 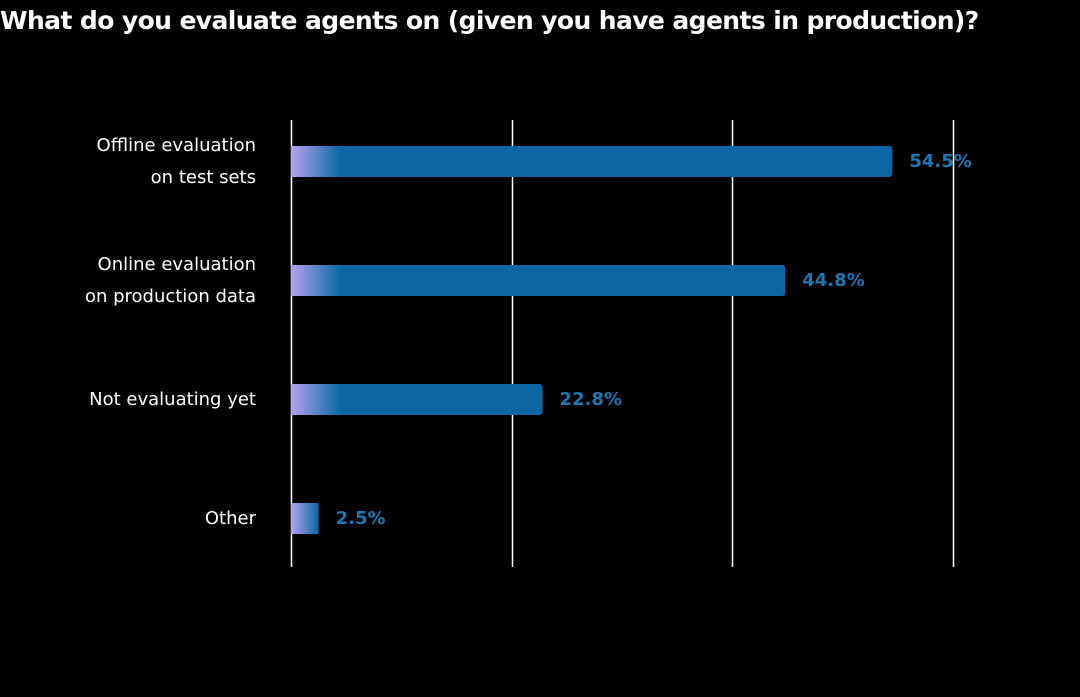 I want to click on value-label: 2.5%, so click(x=361, y=518).